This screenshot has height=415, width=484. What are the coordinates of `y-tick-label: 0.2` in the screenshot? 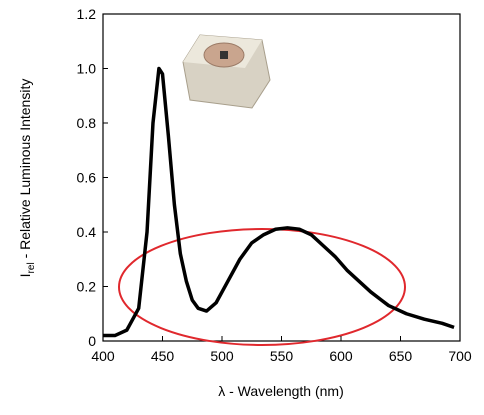 It's located at (87, 287).